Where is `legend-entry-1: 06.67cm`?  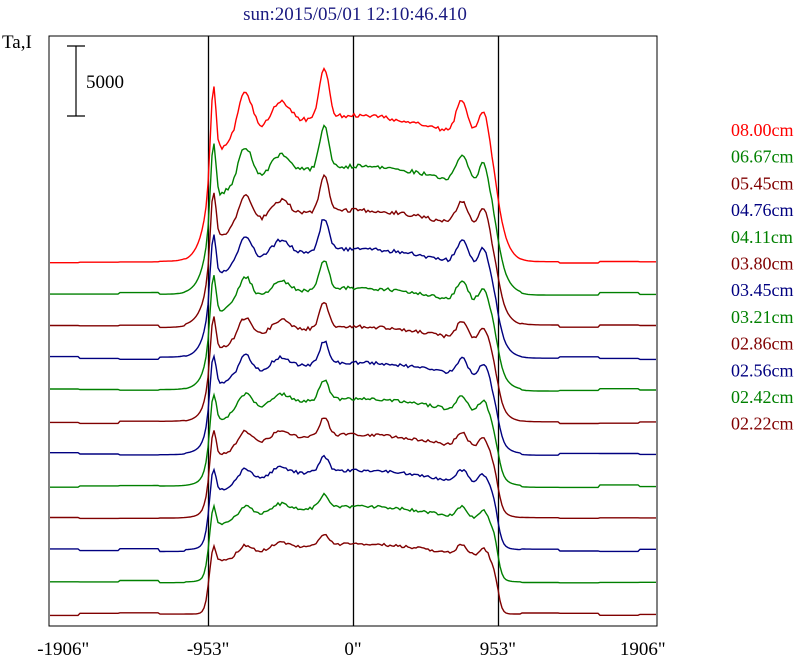 legend-entry-1: 06.67cm is located at coordinates (762, 157).